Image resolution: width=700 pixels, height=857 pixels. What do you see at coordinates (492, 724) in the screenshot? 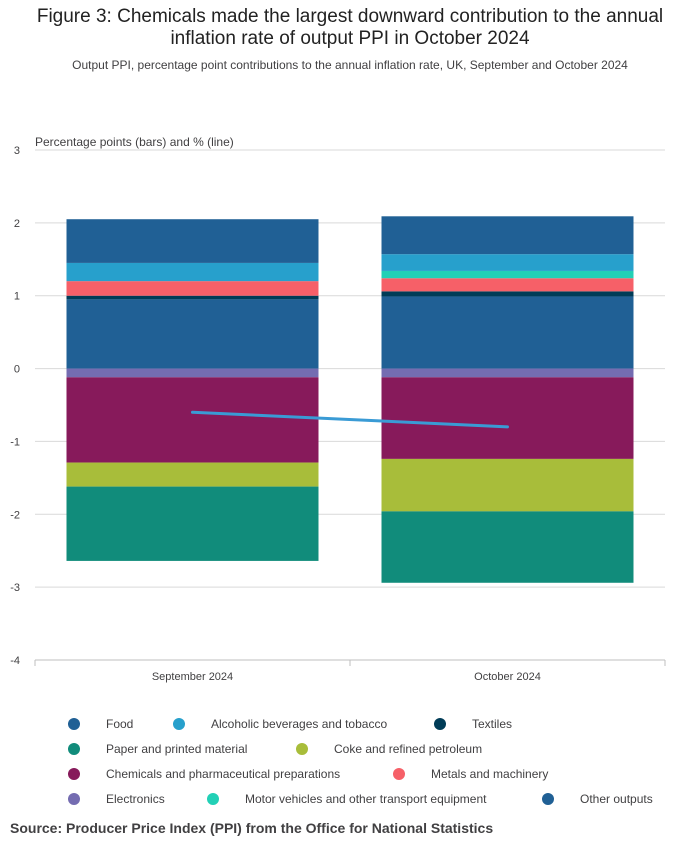
I see `legend-label: Textiles` at bounding box center [492, 724].